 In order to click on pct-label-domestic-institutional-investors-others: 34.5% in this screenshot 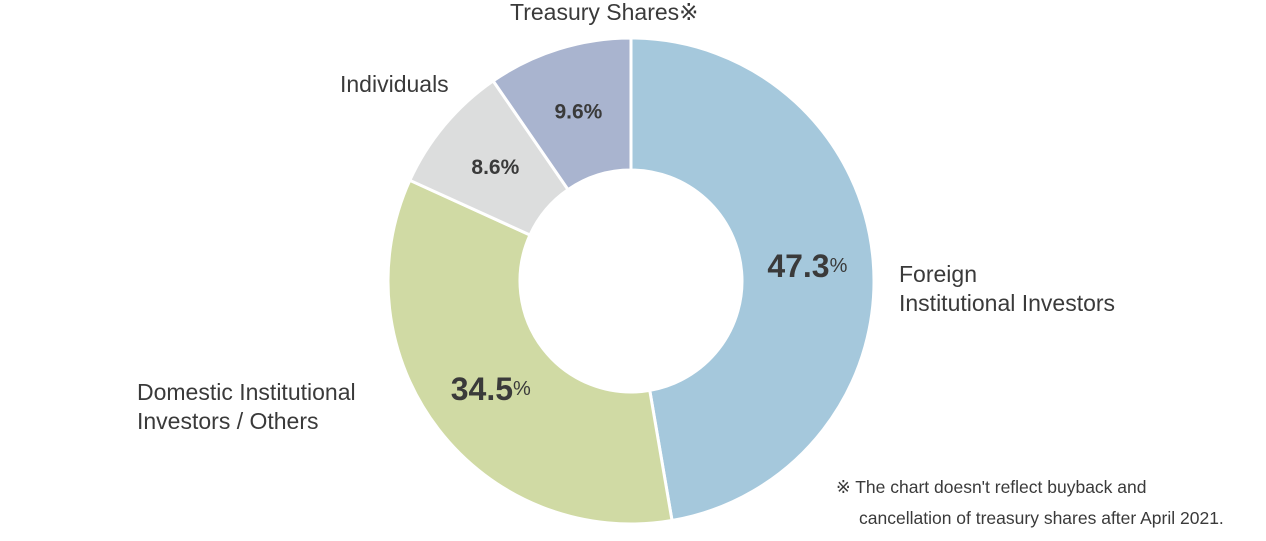, I will do `click(491, 389)`.